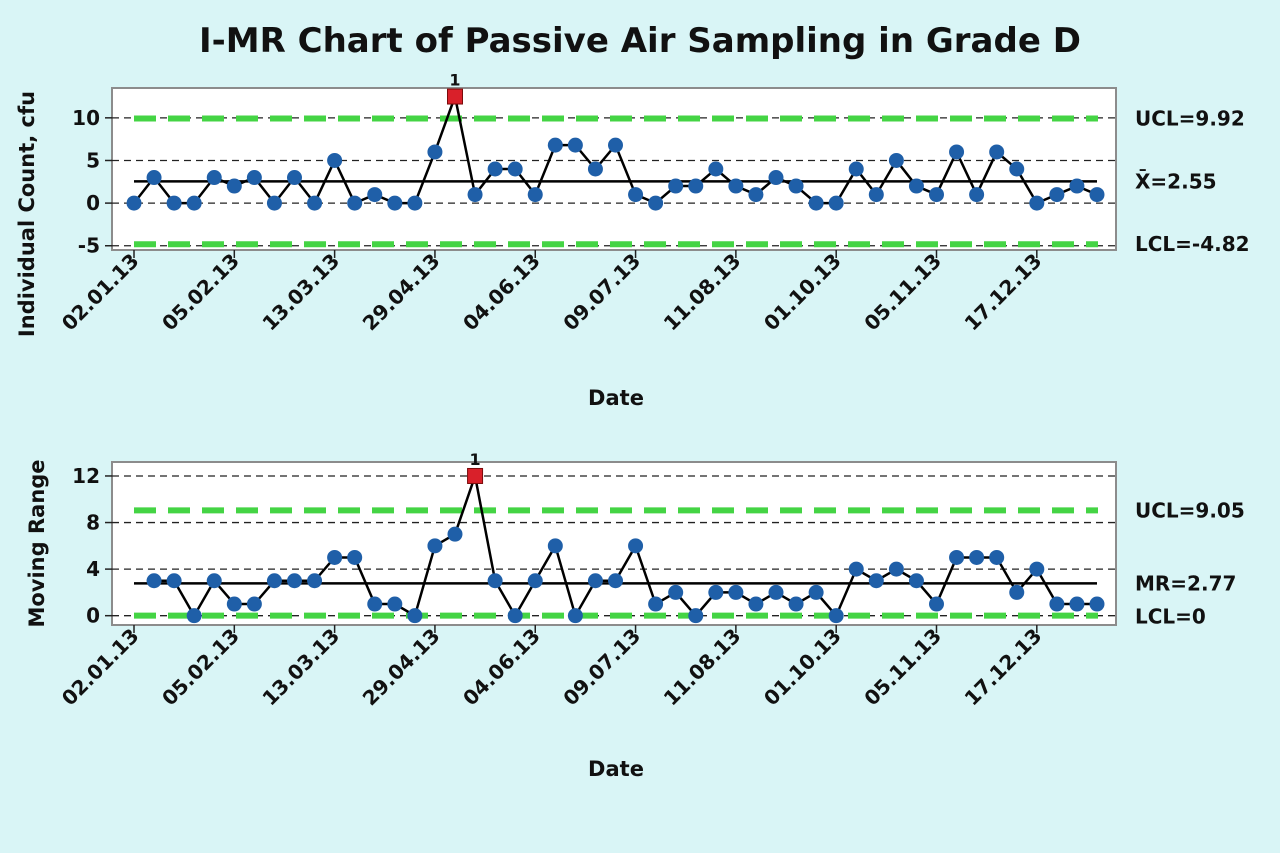 This screenshot has height=853, width=1280. I want to click on x-tick-label: 11.08.13, so click(702, 667).